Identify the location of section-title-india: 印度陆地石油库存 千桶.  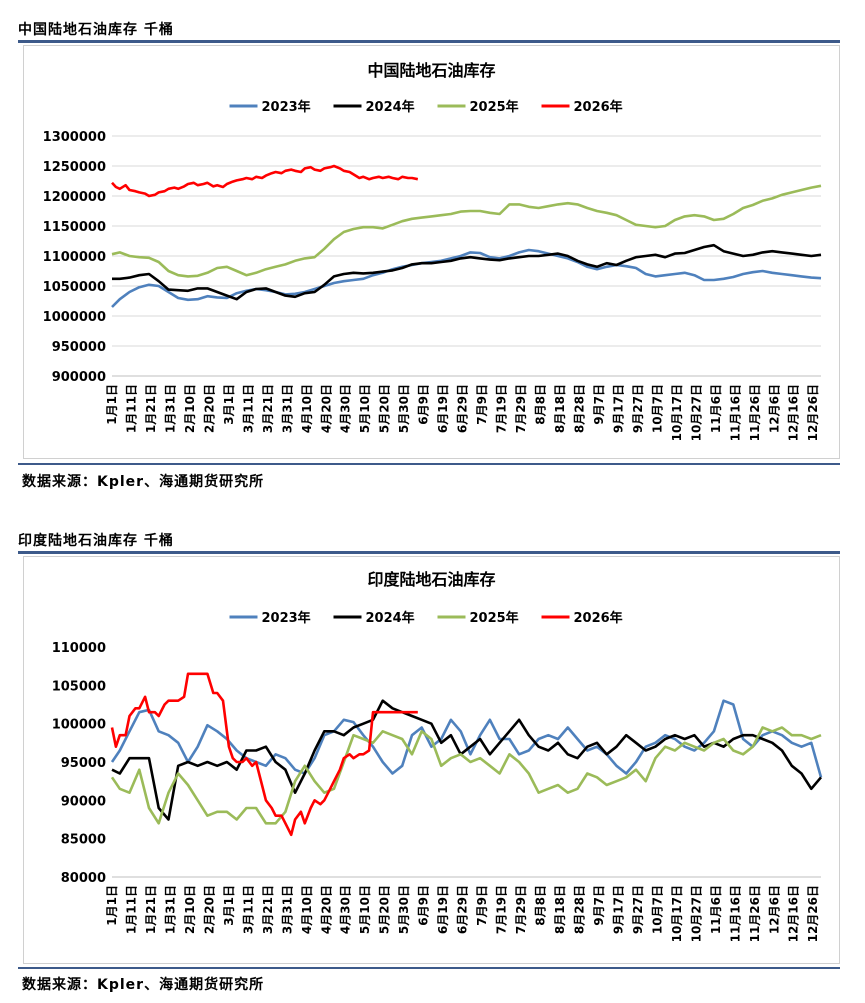
(96, 541).